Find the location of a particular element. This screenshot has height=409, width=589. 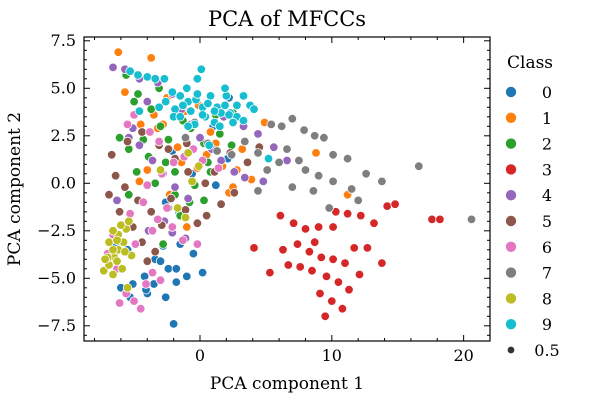

y-tick-label: −7.5 is located at coordinates (56, 325).